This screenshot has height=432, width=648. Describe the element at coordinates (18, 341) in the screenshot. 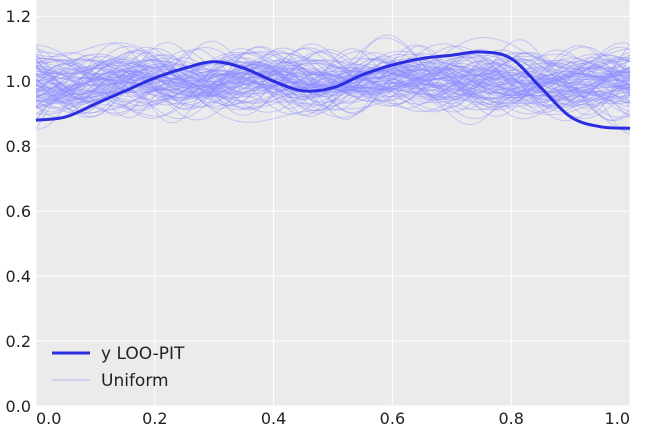

I see `y-tick-label: 0.2` at that location.